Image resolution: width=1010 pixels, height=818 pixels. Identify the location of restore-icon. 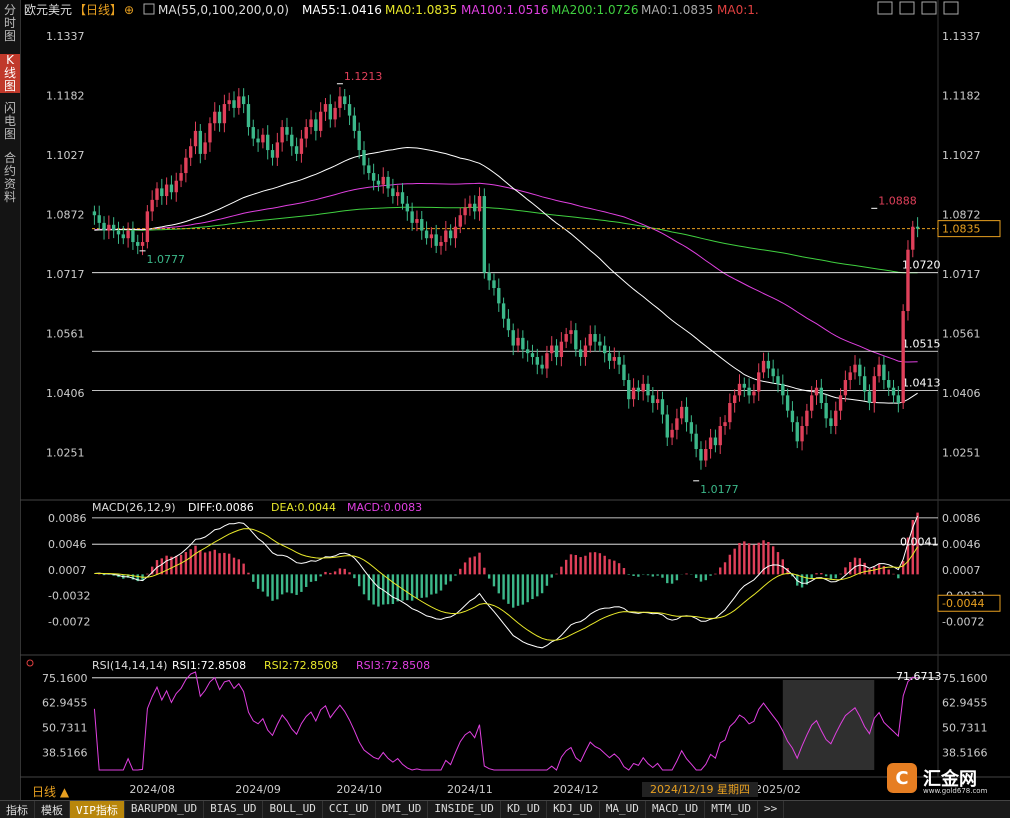
(907, 8).